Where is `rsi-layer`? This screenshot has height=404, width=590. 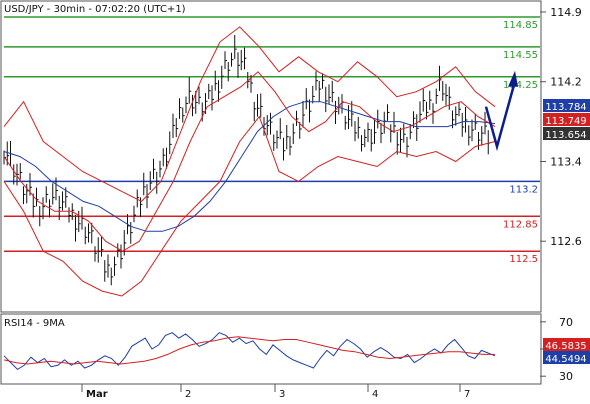
rsi-layer is located at coordinates (249, 351).